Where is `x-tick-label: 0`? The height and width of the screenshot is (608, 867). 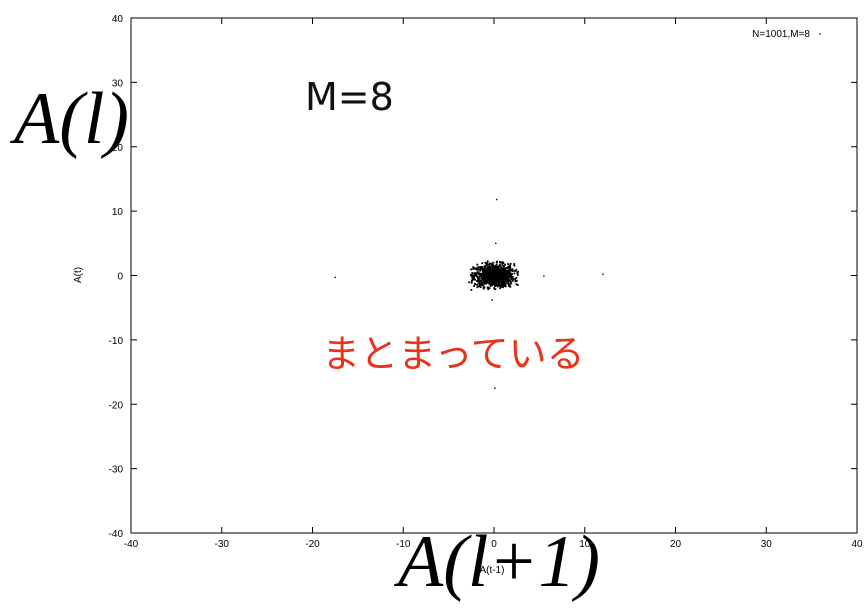 x-tick-label: 0 is located at coordinates (494, 544).